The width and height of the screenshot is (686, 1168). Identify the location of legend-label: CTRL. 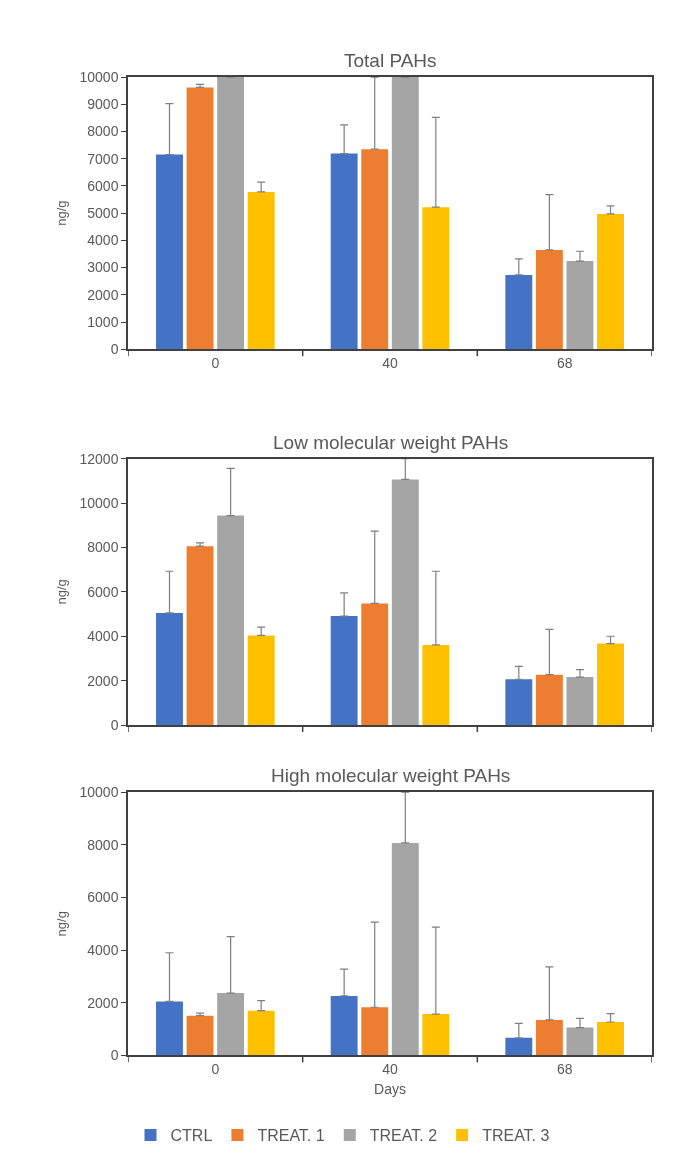
(191, 1136).